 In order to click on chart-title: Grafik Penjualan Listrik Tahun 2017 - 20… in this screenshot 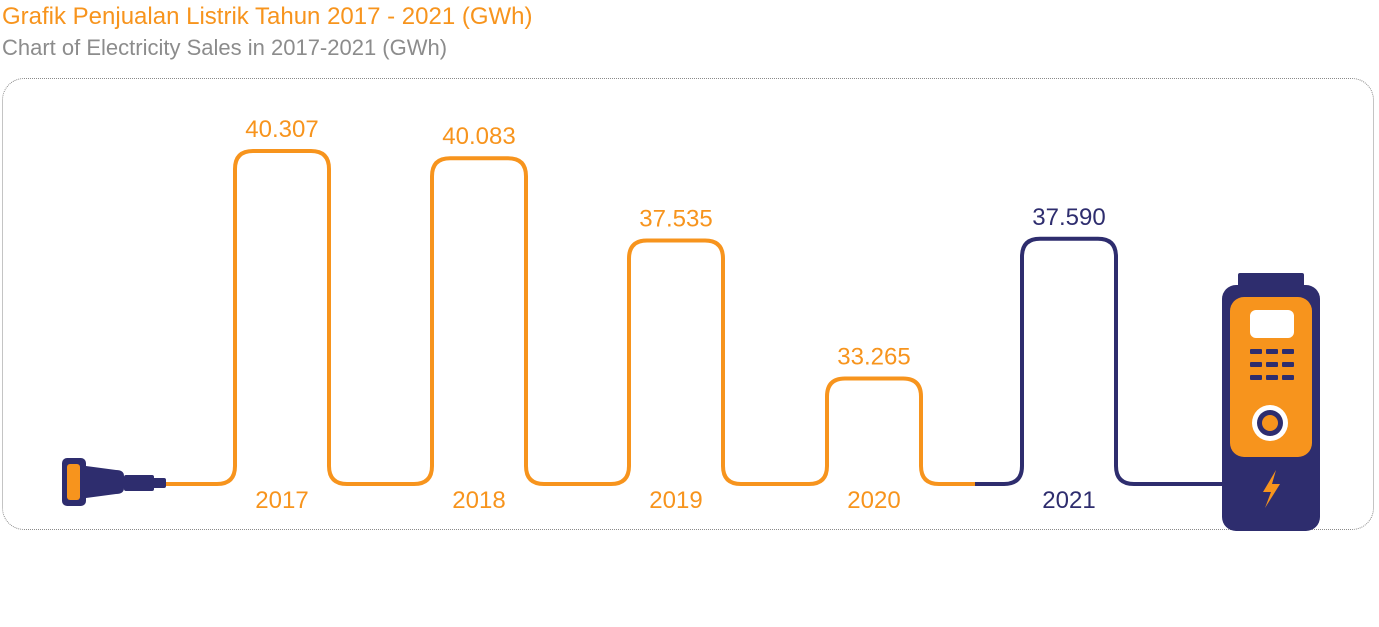, I will do `click(267, 16)`.